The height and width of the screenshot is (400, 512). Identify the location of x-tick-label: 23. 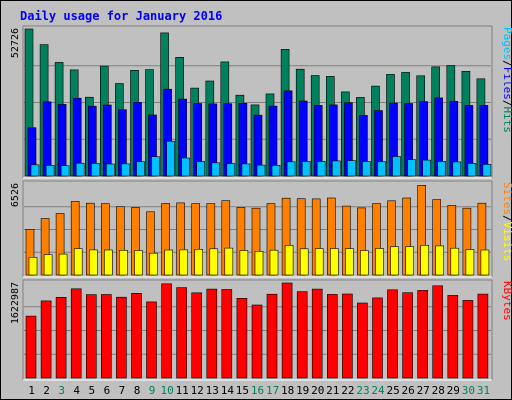
(362, 390).